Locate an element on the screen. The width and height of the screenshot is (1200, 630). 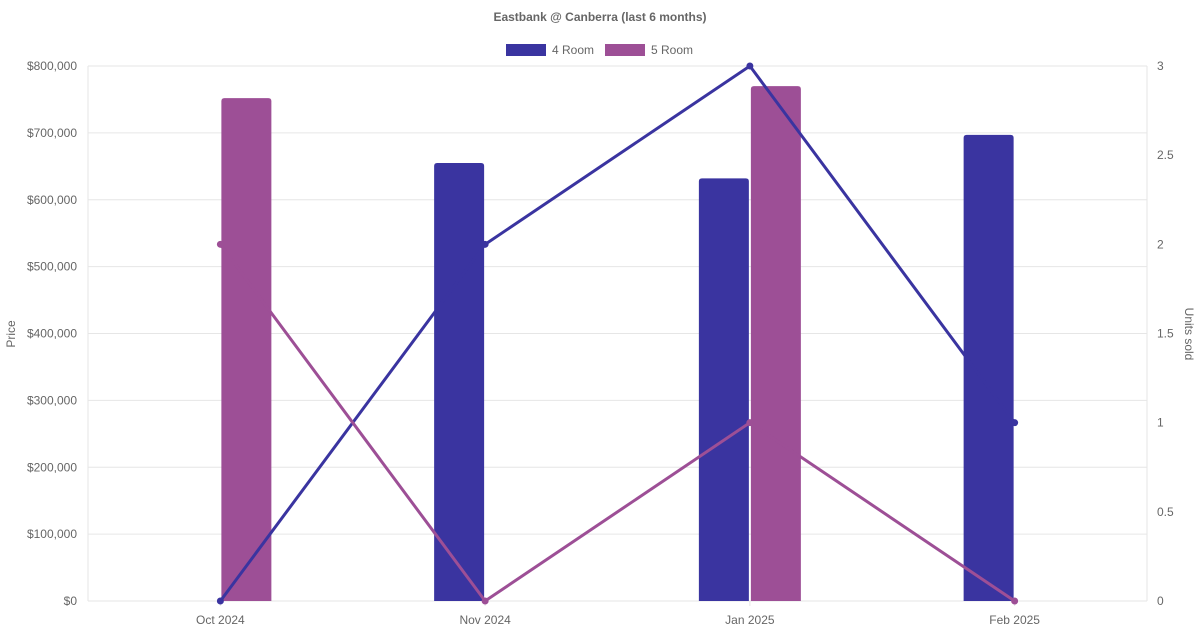
right-tick-label: 1 is located at coordinates (1160, 423).